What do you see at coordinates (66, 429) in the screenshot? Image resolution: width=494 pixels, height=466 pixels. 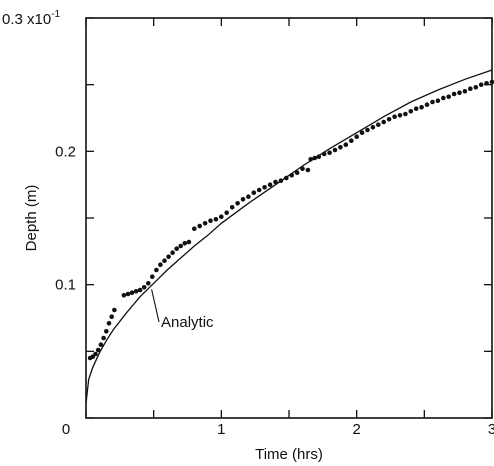 I see `origin-label: 0` at bounding box center [66, 429].